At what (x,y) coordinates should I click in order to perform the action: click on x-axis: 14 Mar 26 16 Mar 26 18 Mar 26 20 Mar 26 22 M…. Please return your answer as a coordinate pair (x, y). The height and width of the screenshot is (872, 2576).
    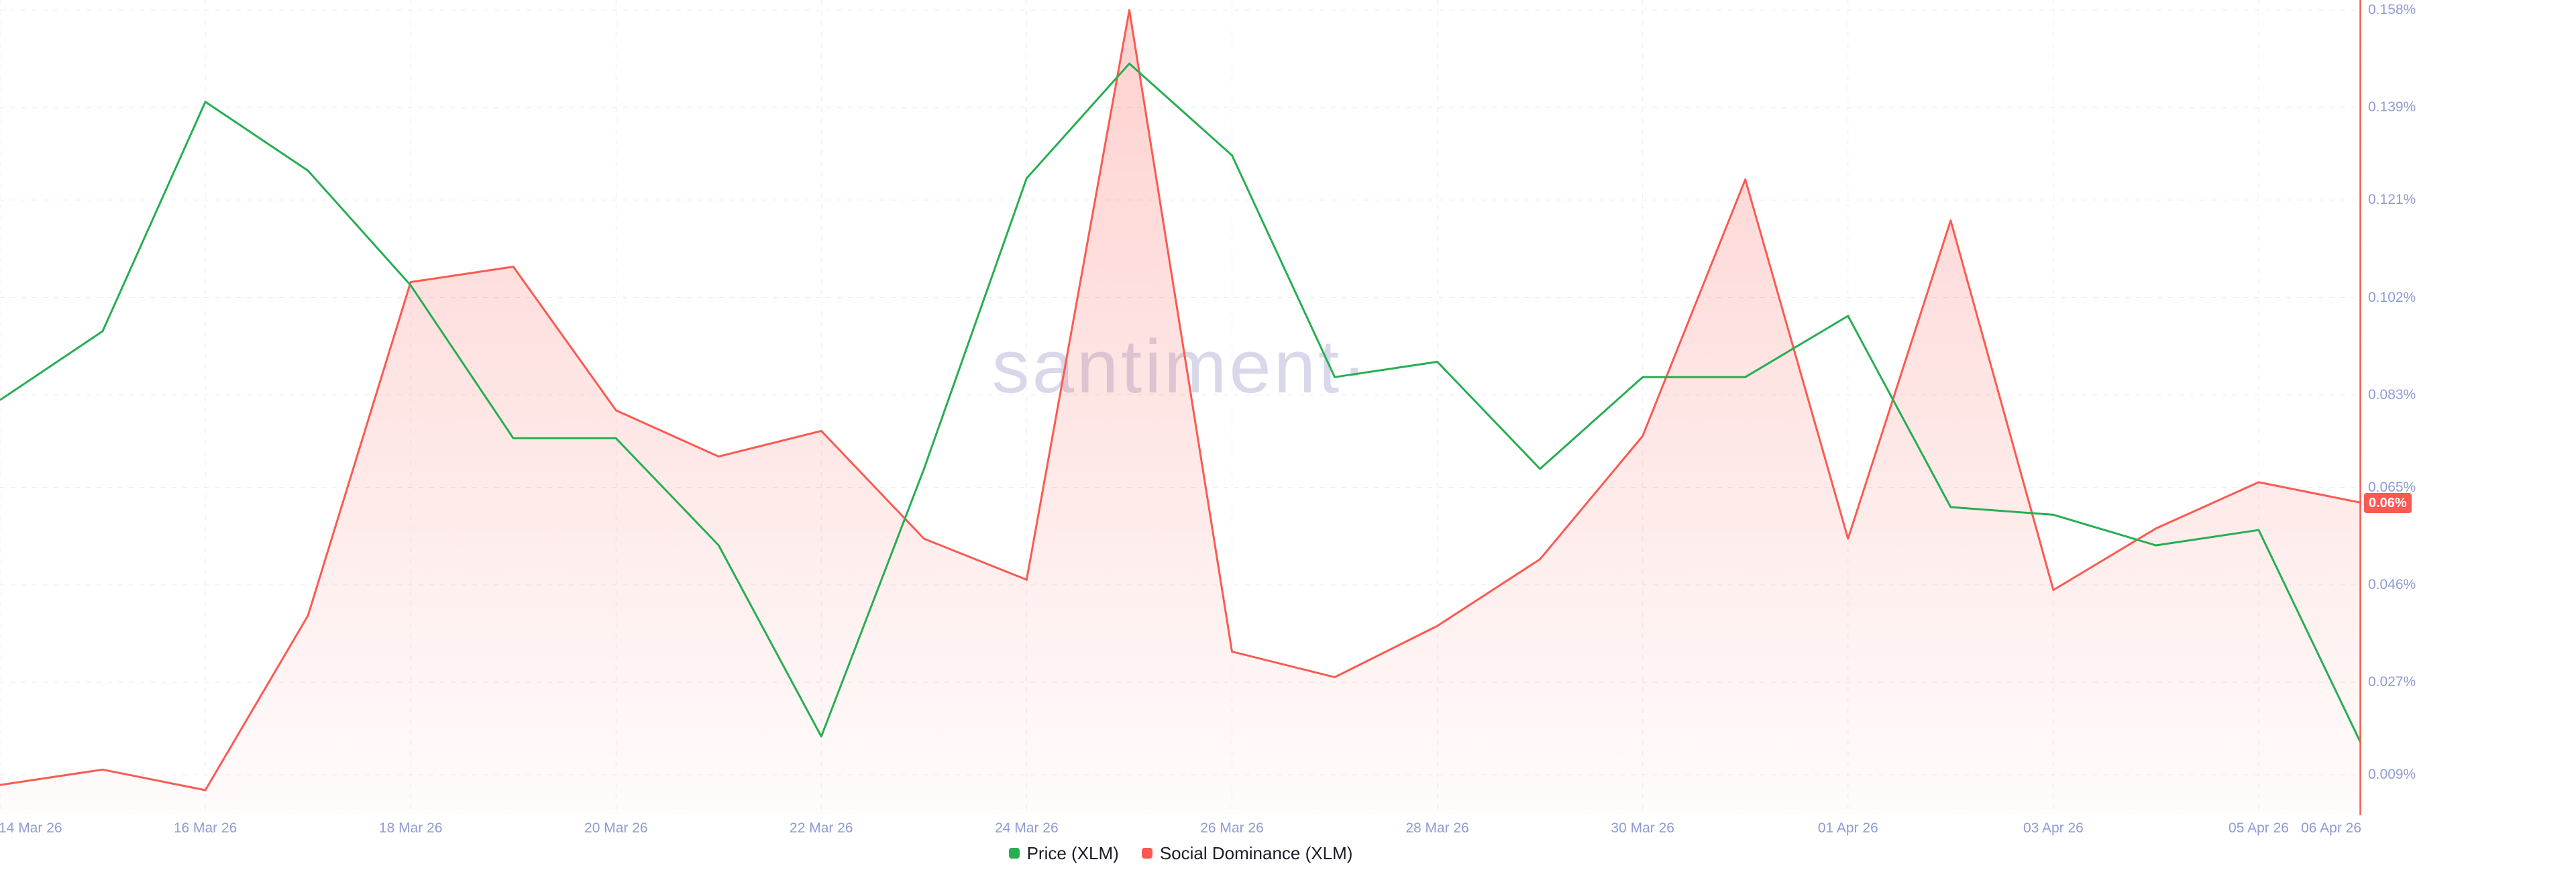
    Looking at the image, I should click on (1207, 830).